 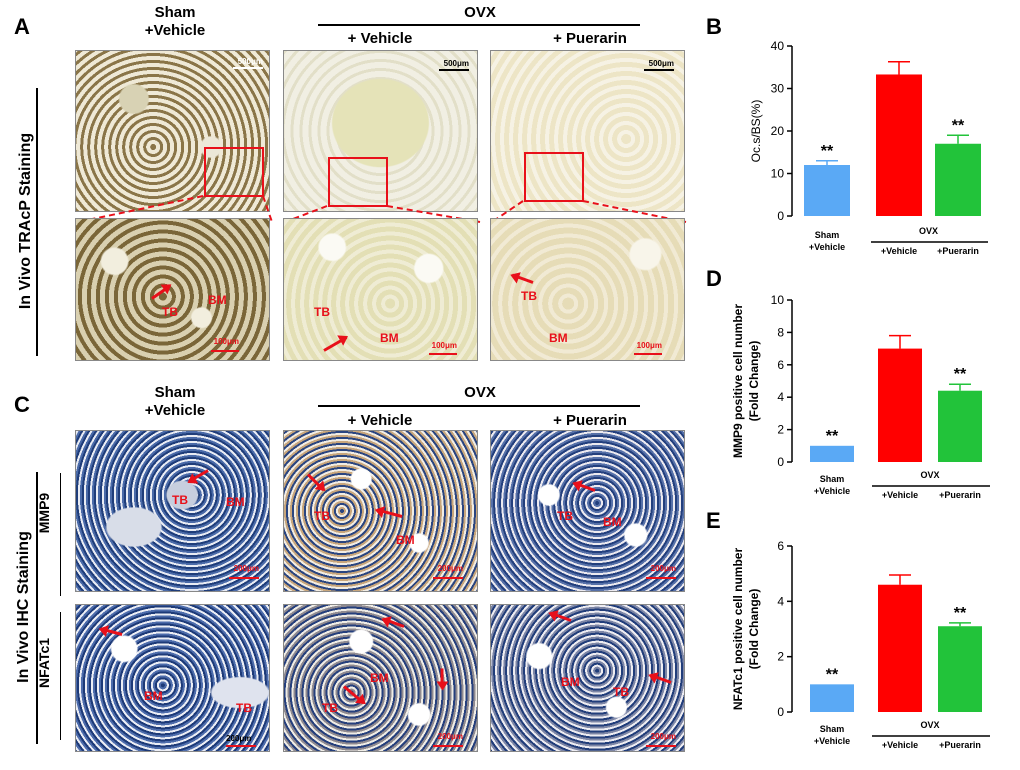 I want to click on panel-c-letter: C, so click(x=22, y=404).